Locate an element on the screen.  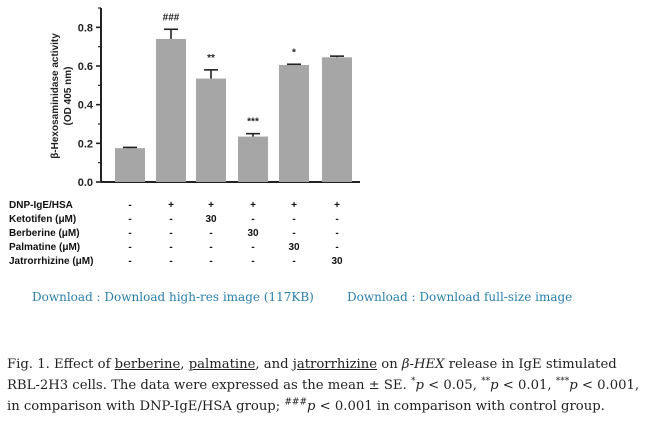
y-axis-label-unit: (OD 405 nm) is located at coordinates (68, 96).